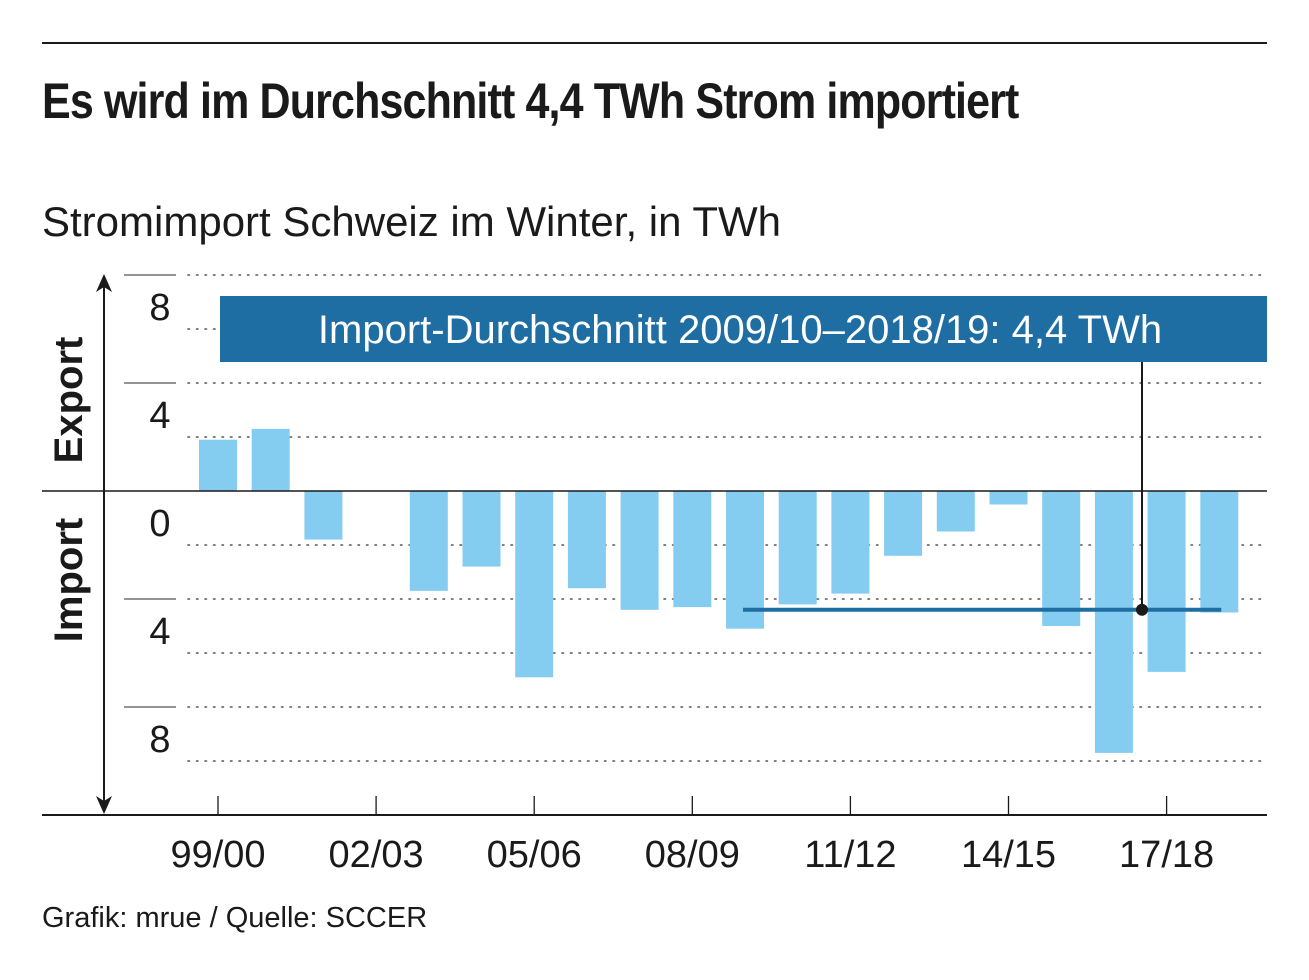  What do you see at coordinates (654, 43) in the screenshot?
I see `top-rule` at bounding box center [654, 43].